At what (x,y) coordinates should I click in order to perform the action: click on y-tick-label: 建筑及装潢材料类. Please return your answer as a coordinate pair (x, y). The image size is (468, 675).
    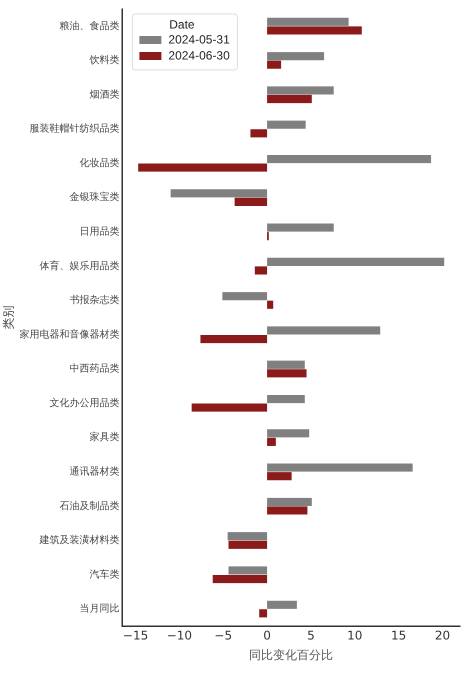
    Looking at the image, I should click on (79, 540).